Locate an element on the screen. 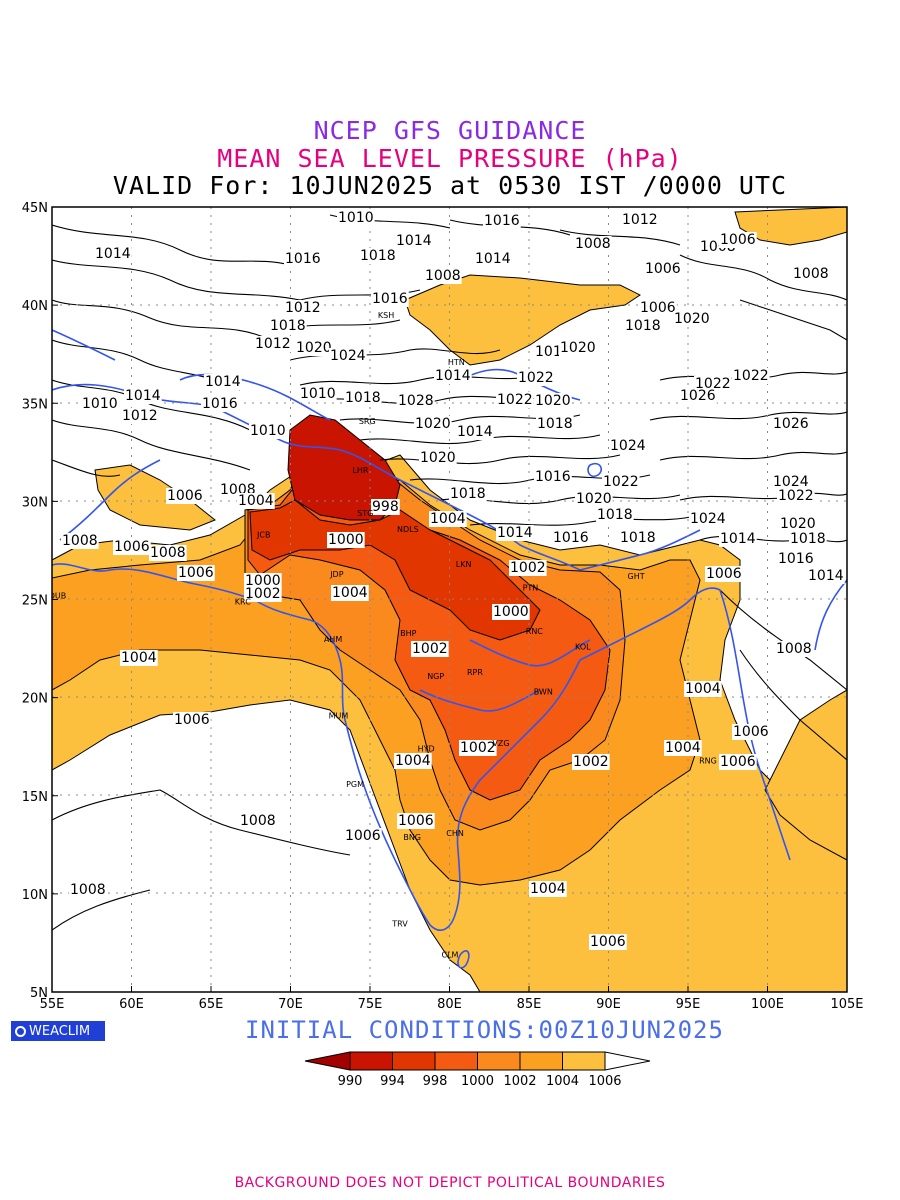  station-label: SRG is located at coordinates (367, 421).